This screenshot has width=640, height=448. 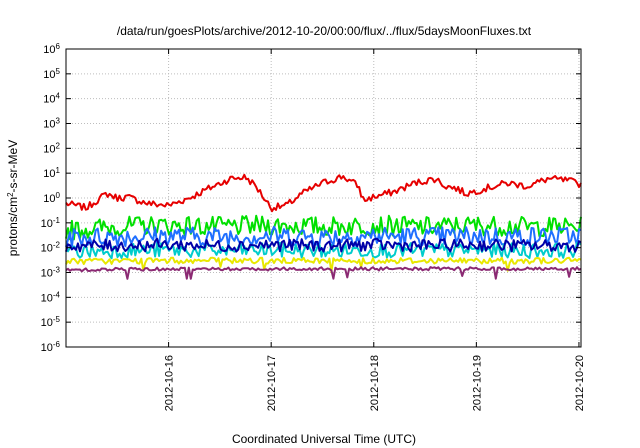 What do you see at coordinates (51, 222) in the screenshot?
I see `y-tick-label: 10⁻¹` at bounding box center [51, 222].